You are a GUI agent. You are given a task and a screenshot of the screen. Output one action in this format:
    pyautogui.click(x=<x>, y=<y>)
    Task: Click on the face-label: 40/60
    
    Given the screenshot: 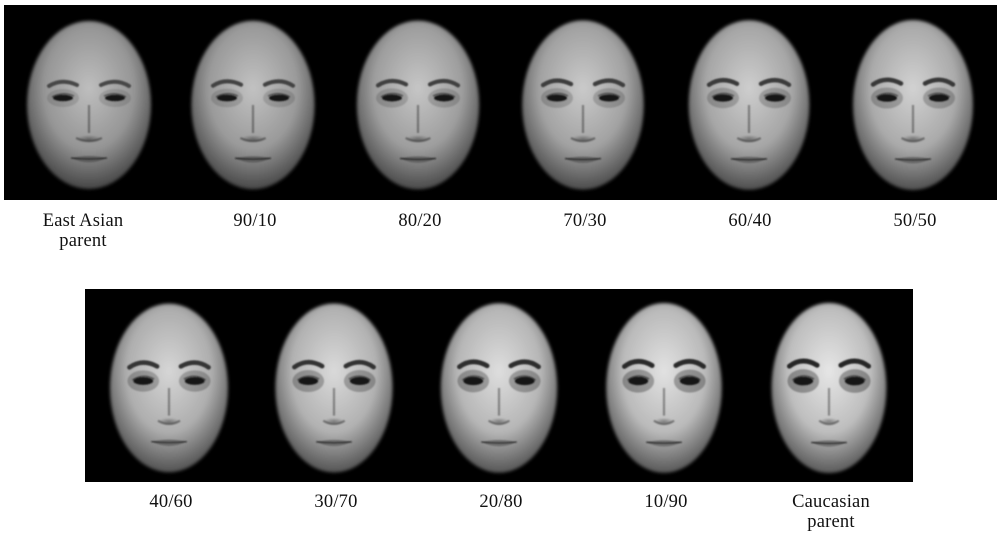 What is the action you would take?
    pyautogui.click(x=171, y=502)
    